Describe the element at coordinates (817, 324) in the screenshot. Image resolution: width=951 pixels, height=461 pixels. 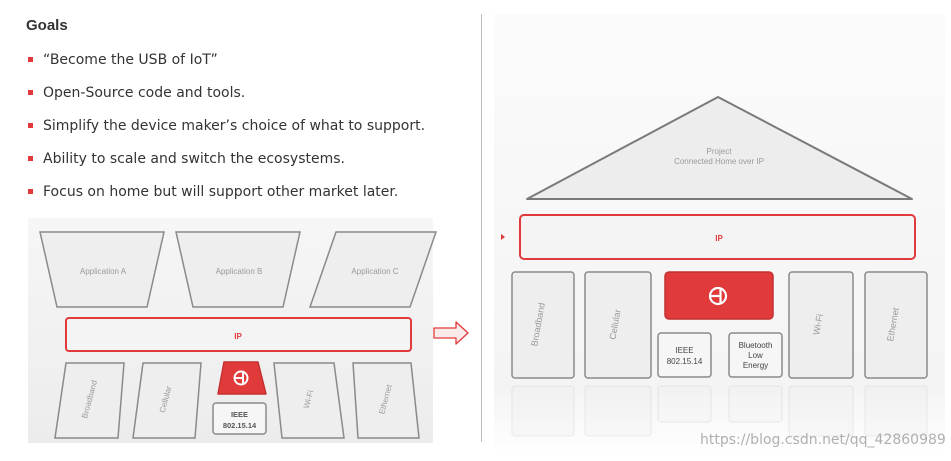
I see `right-wifi-label: Wi-Fi` at that location.